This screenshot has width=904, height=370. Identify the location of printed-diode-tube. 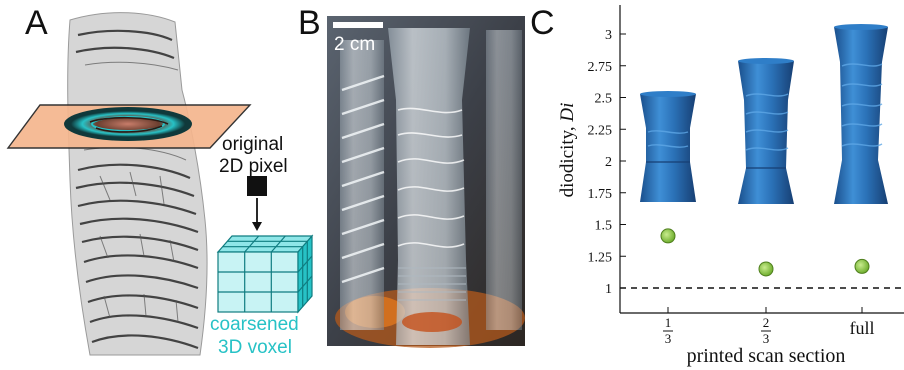
(429, 186).